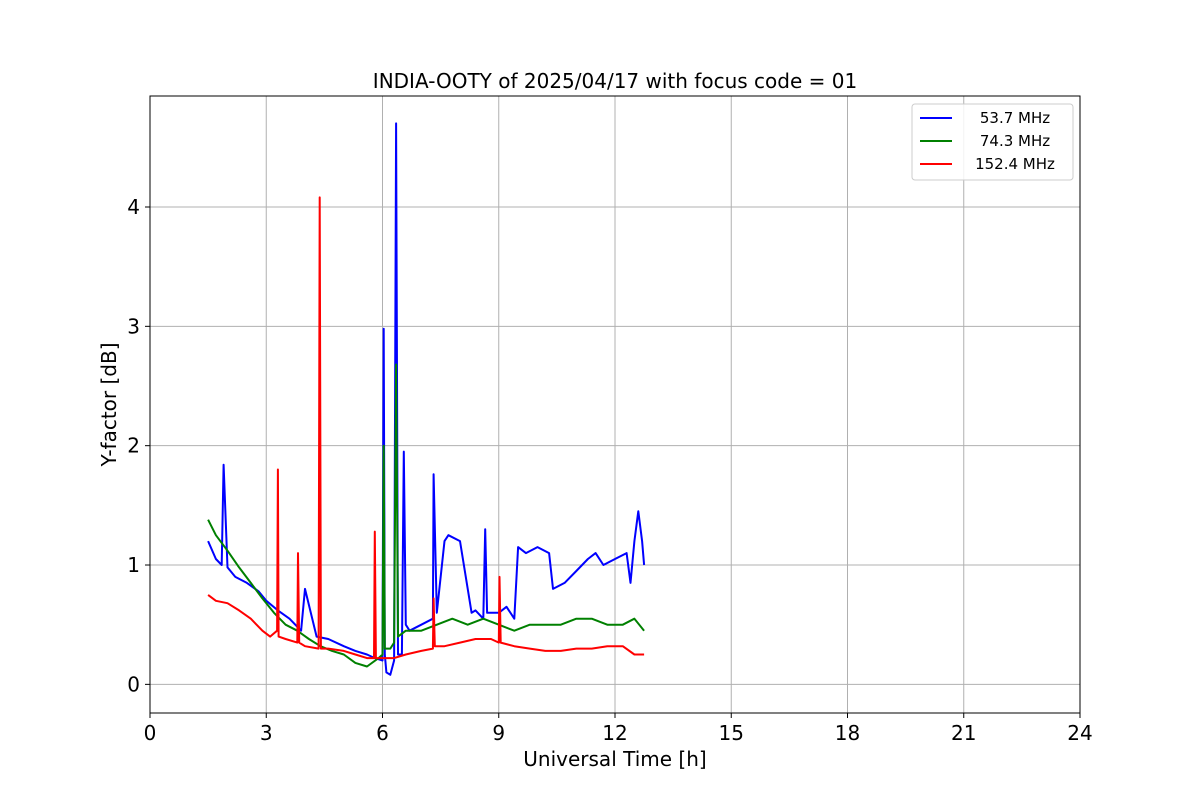 The image size is (1200, 800). Describe the element at coordinates (963, 733) in the screenshot. I see `x-tick-label: 21` at that location.